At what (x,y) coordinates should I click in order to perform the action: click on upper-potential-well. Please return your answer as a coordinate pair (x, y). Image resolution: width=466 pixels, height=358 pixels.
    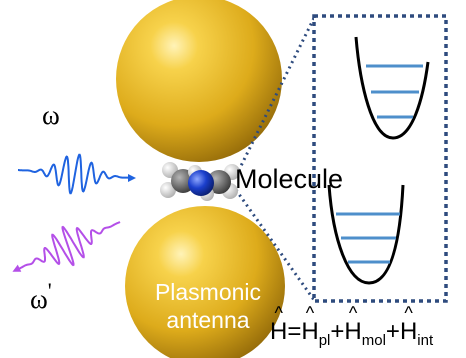
    Looking at the image, I should click on (392, 88).